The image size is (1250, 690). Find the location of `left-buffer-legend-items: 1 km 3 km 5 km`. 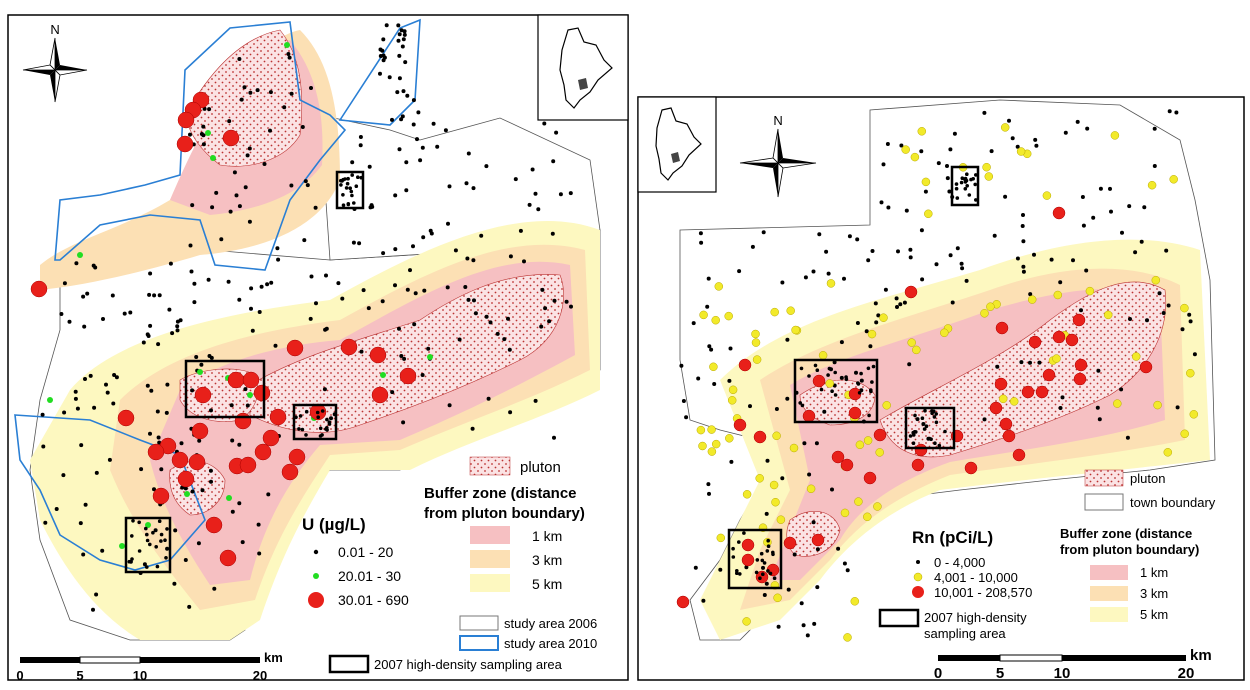

left-buffer-legend-items: 1 km 3 km 5 km is located at coordinates (516, 559).